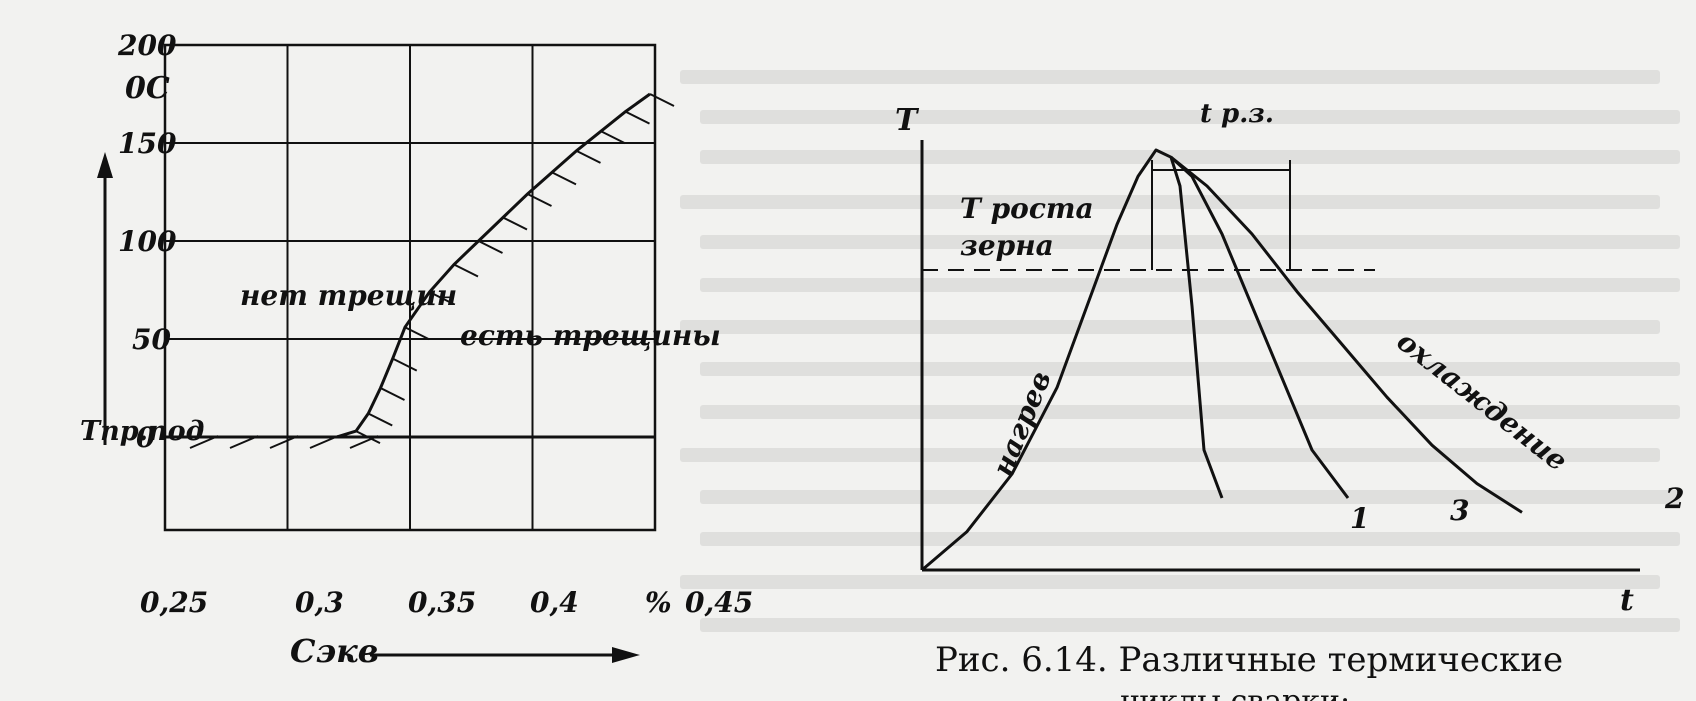 The height and width of the screenshot is (701, 1696). What do you see at coordinates (147, 143) in the screenshot?
I see `y-tick-label: 150` at bounding box center [147, 143].